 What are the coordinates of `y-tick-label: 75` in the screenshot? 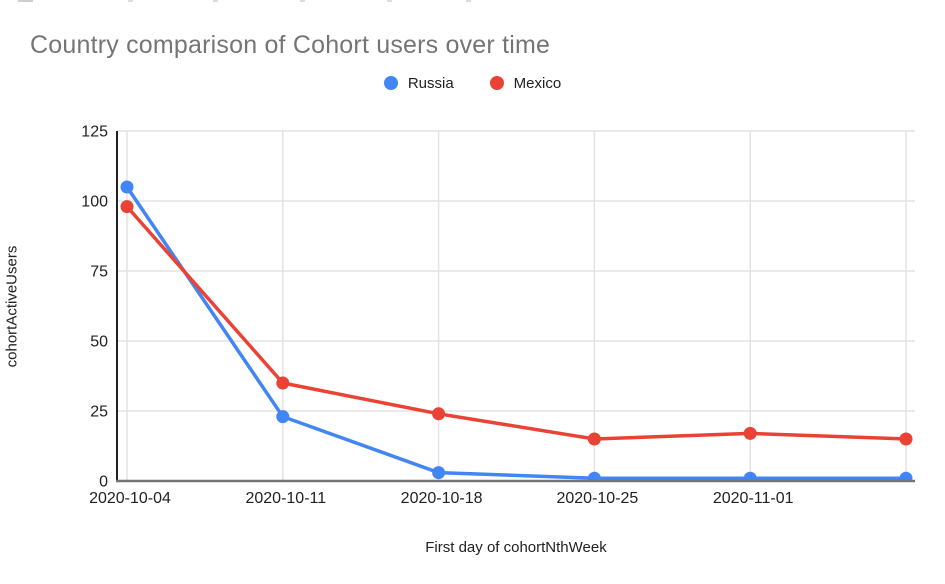 It's located at (99, 272).